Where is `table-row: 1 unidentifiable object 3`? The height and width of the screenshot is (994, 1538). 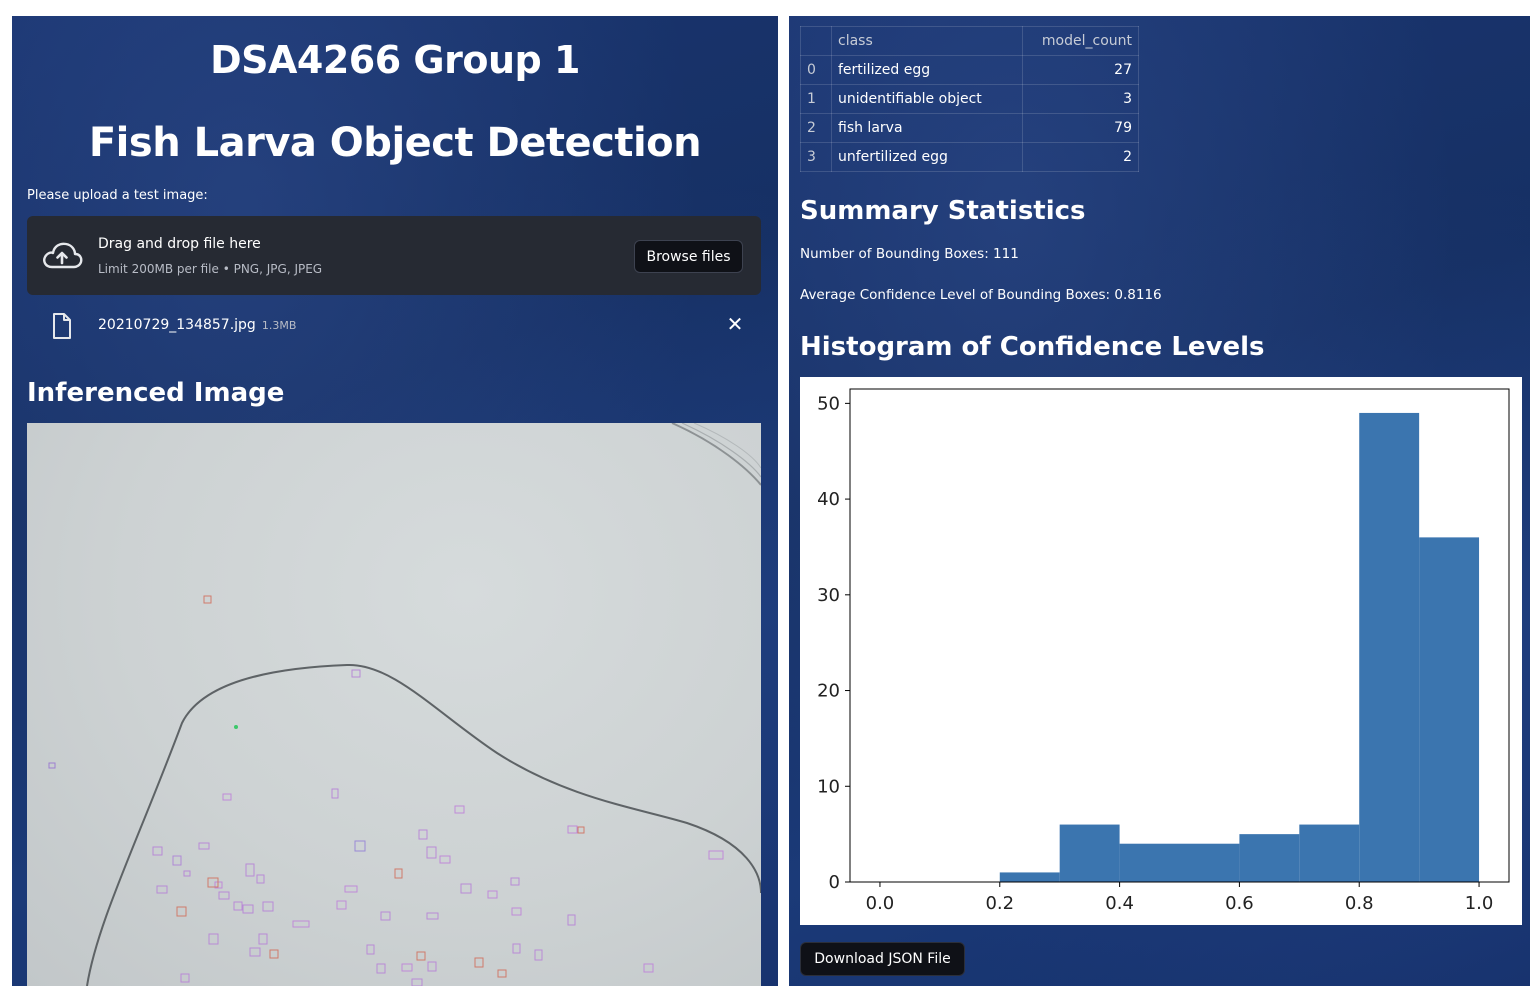 table-row: 1 unidentifiable object 3 is located at coordinates (969, 99).